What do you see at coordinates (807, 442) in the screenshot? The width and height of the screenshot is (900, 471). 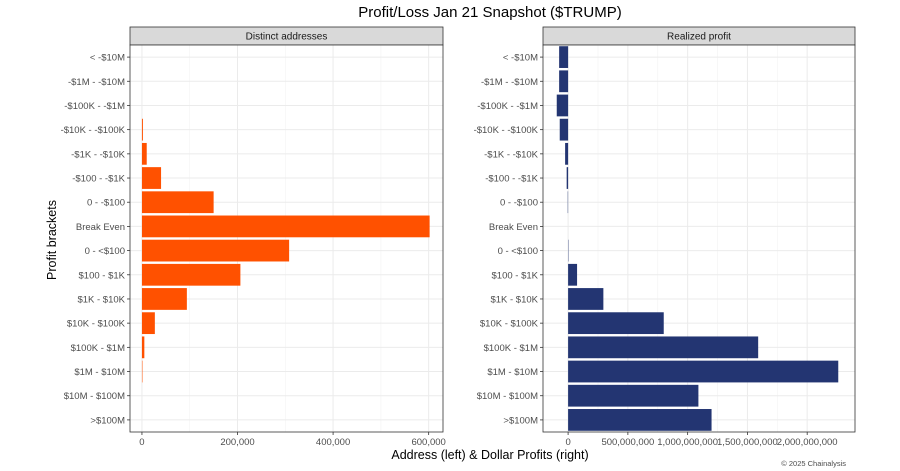 I see `x-tick-label: 2,000,000,000` at bounding box center [807, 442].